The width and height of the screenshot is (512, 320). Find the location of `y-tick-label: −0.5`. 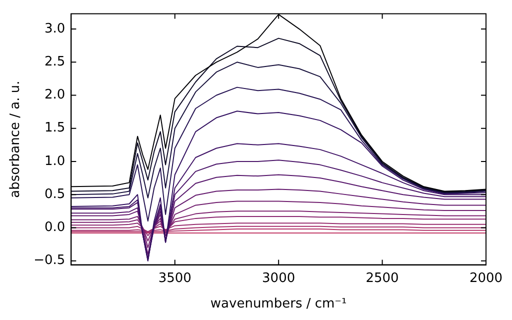

y-tick-label: −0.5 is located at coordinates (50, 260).